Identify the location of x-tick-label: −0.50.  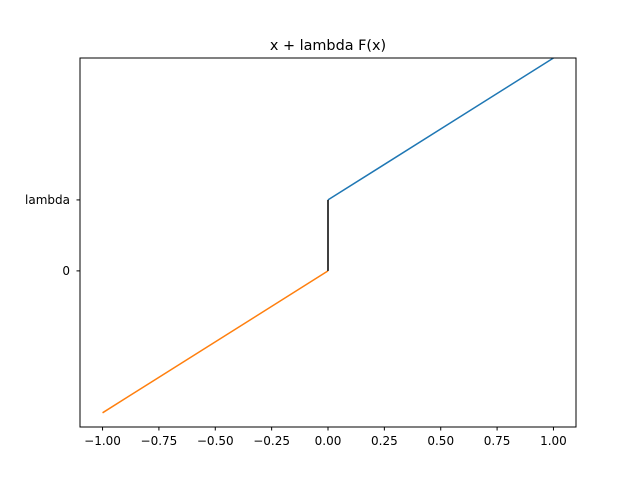
(215, 441).